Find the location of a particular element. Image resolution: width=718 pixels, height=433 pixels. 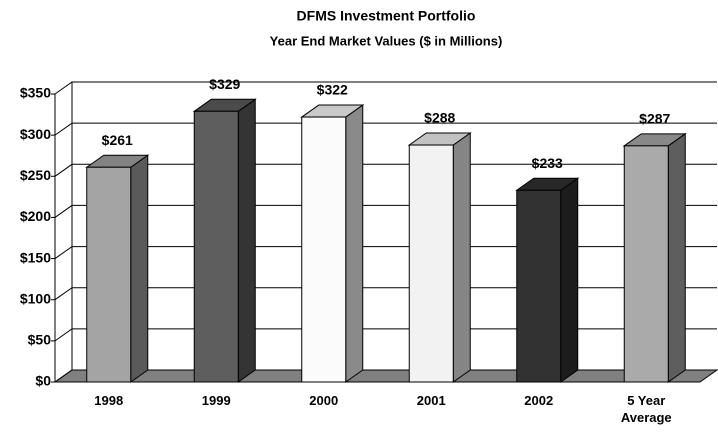

x-tick-label-box: 2002 is located at coordinates (539, 400).